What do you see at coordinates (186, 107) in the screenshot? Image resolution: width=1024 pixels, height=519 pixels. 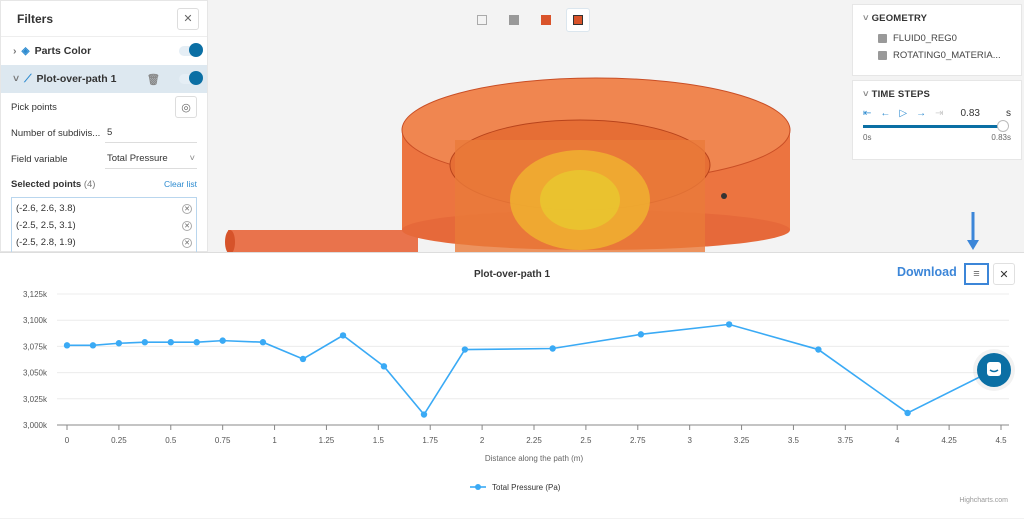 I see `pick-points-button: ◎` at bounding box center [186, 107].